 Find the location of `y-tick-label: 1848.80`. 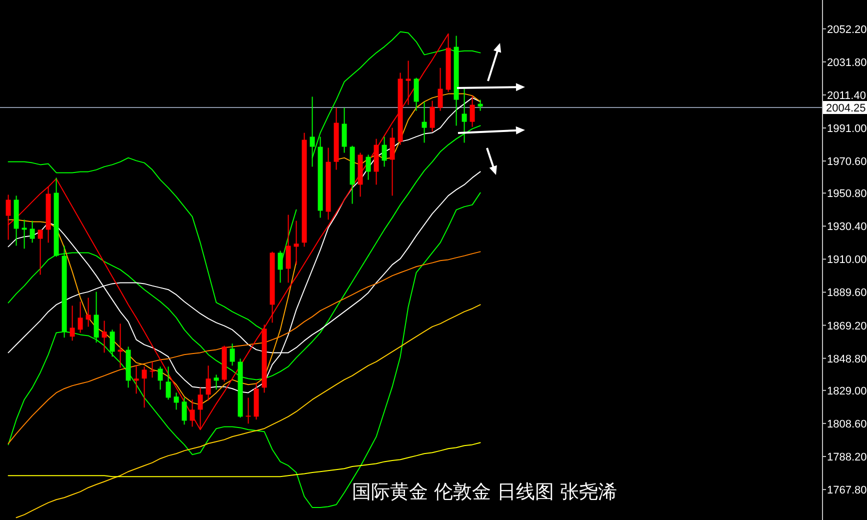

y-tick-label: 1848.80 is located at coordinates (847, 359).